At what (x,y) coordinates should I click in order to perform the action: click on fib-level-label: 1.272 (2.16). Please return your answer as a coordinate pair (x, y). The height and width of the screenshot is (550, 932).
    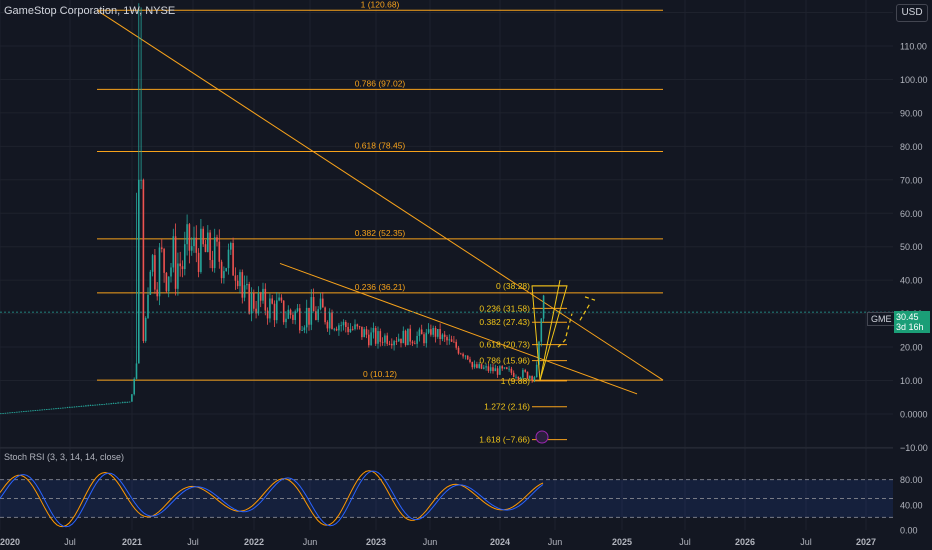
    Looking at the image, I should click on (507, 407).